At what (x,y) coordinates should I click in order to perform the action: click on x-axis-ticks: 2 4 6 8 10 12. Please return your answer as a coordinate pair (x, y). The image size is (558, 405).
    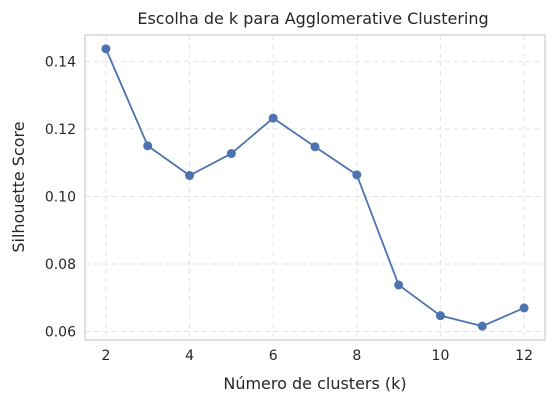
    Looking at the image, I should click on (317, 356).